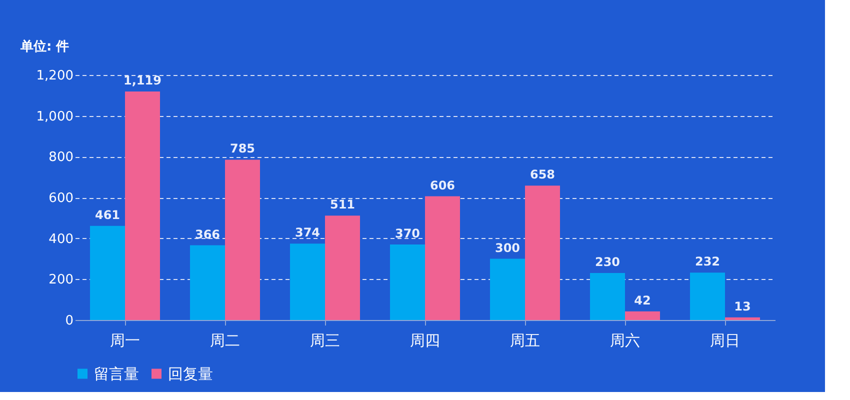 This screenshot has width=850, height=400. I want to click on x-tick-label: 周二, so click(225, 341).